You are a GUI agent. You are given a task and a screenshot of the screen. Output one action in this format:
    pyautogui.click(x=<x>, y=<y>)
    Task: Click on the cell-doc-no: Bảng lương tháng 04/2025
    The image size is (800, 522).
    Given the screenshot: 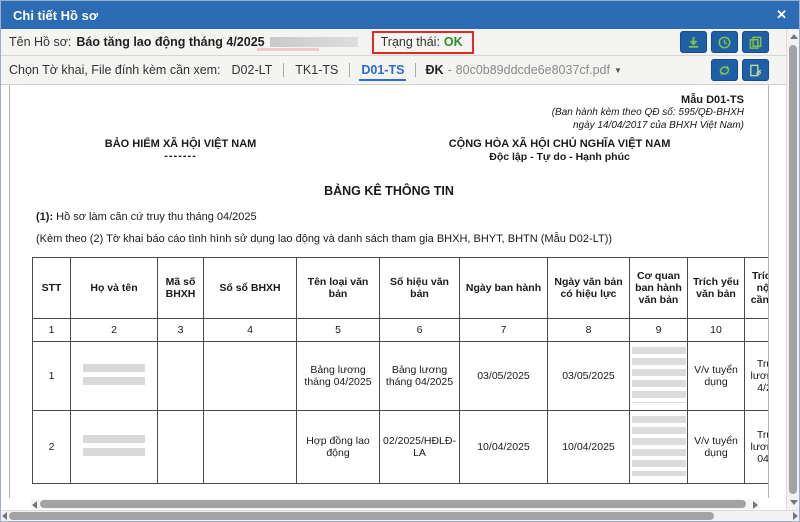 What is the action you would take?
    pyautogui.click(x=419, y=376)
    